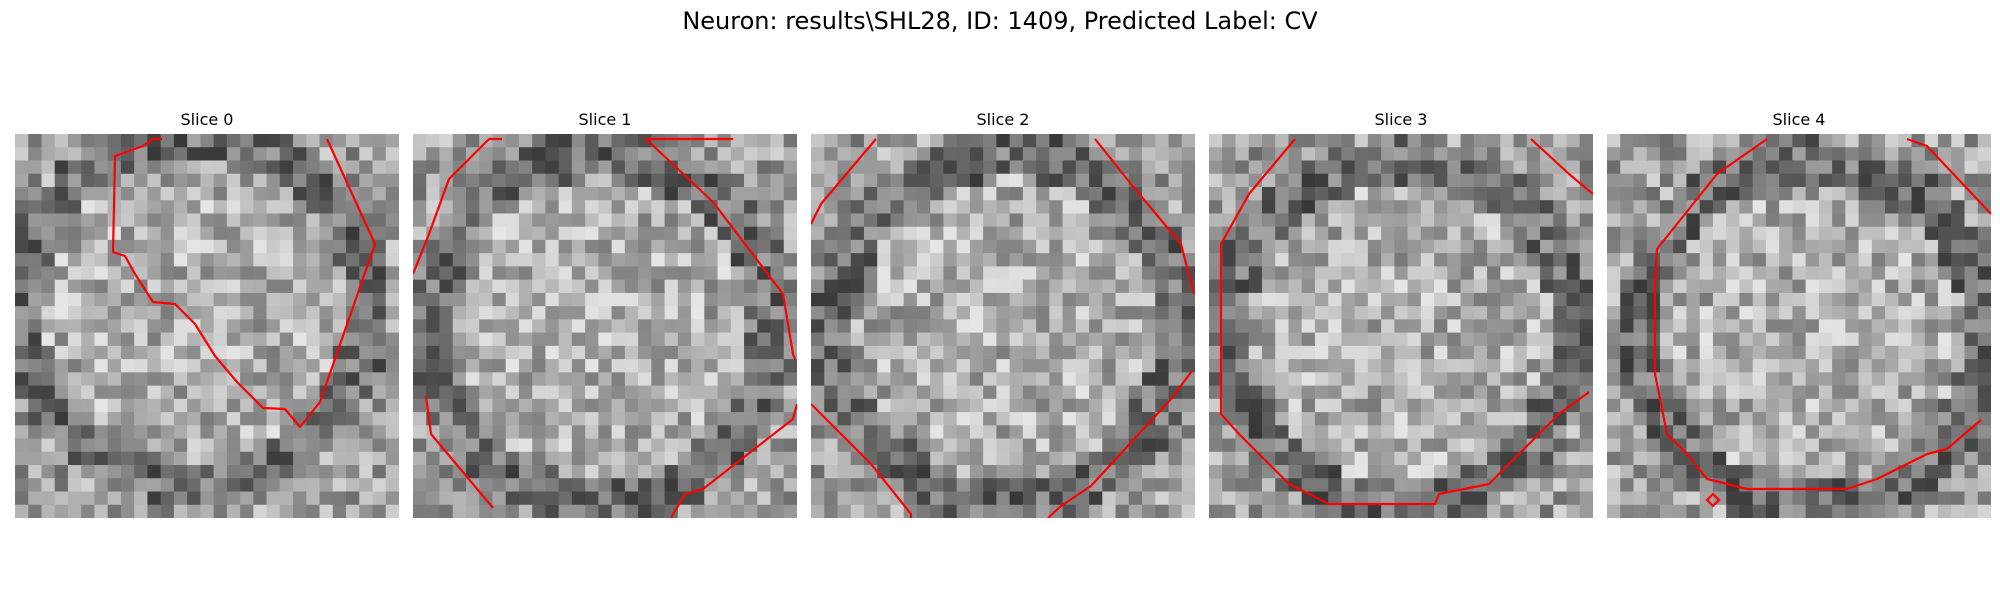 Image resolution: width=2000 pixels, height=600 pixels. I want to click on segmentation-contour, so click(862, 460).